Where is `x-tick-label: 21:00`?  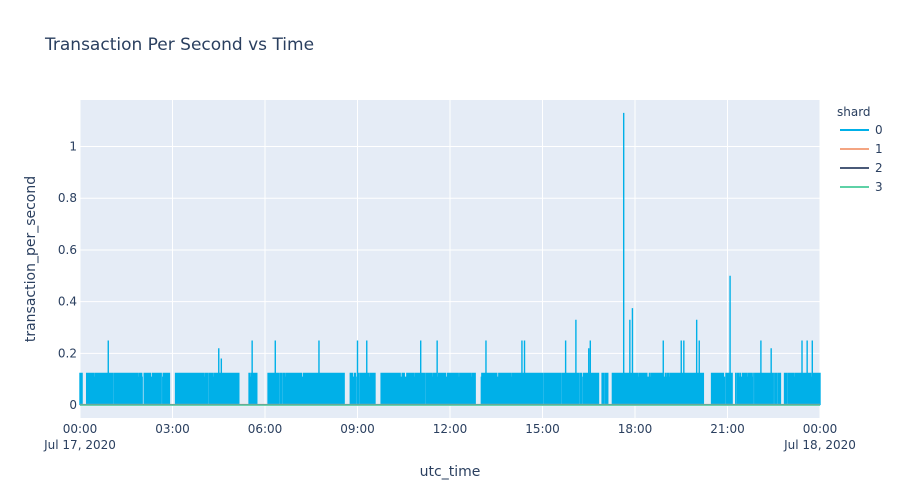 x-tick-label: 21:00 is located at coordinates (727, 429).